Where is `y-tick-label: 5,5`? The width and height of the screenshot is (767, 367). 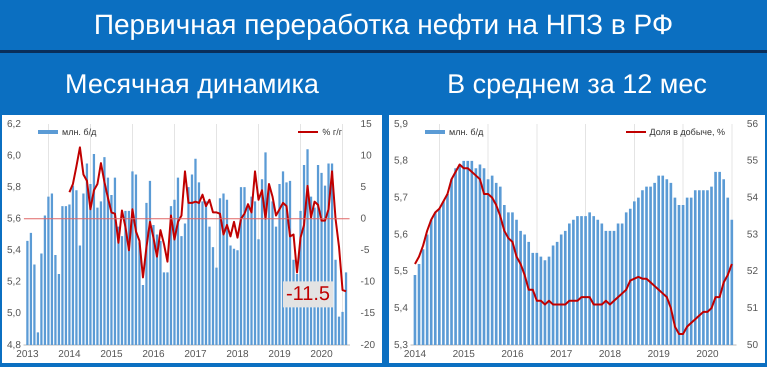 y-tick-label: 5,5 is located at coordinates (401, 272).